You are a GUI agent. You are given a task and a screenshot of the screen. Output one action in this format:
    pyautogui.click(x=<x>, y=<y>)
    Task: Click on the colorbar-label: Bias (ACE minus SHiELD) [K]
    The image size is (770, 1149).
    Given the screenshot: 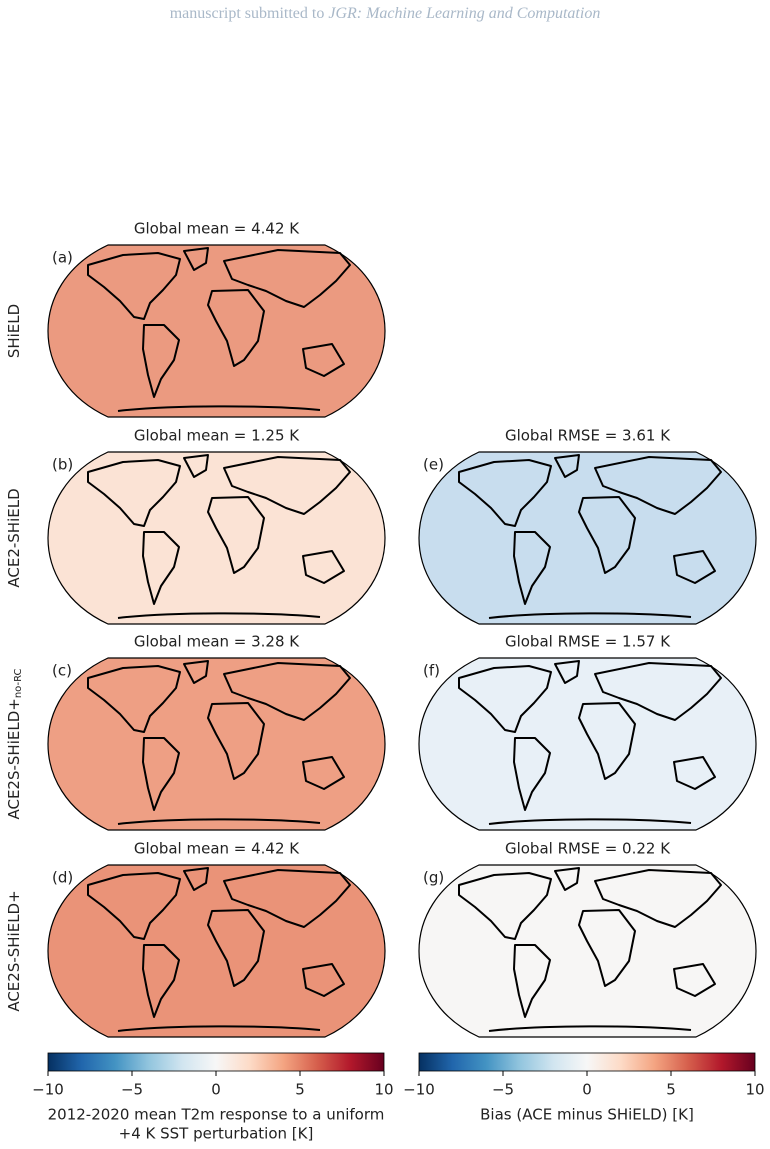 What is the action you would take?
    pyautogui.click(x=587, y=1115)
    